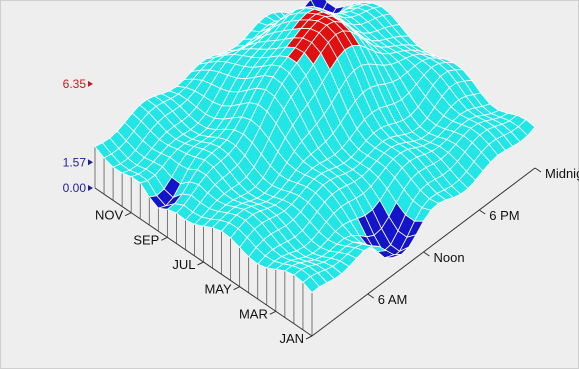 The image size is (579, 369). What do you see at coordinates (75, 84) in the screenshot?
I see `z-level-label: 6.35` at bounding box center [75, 84].